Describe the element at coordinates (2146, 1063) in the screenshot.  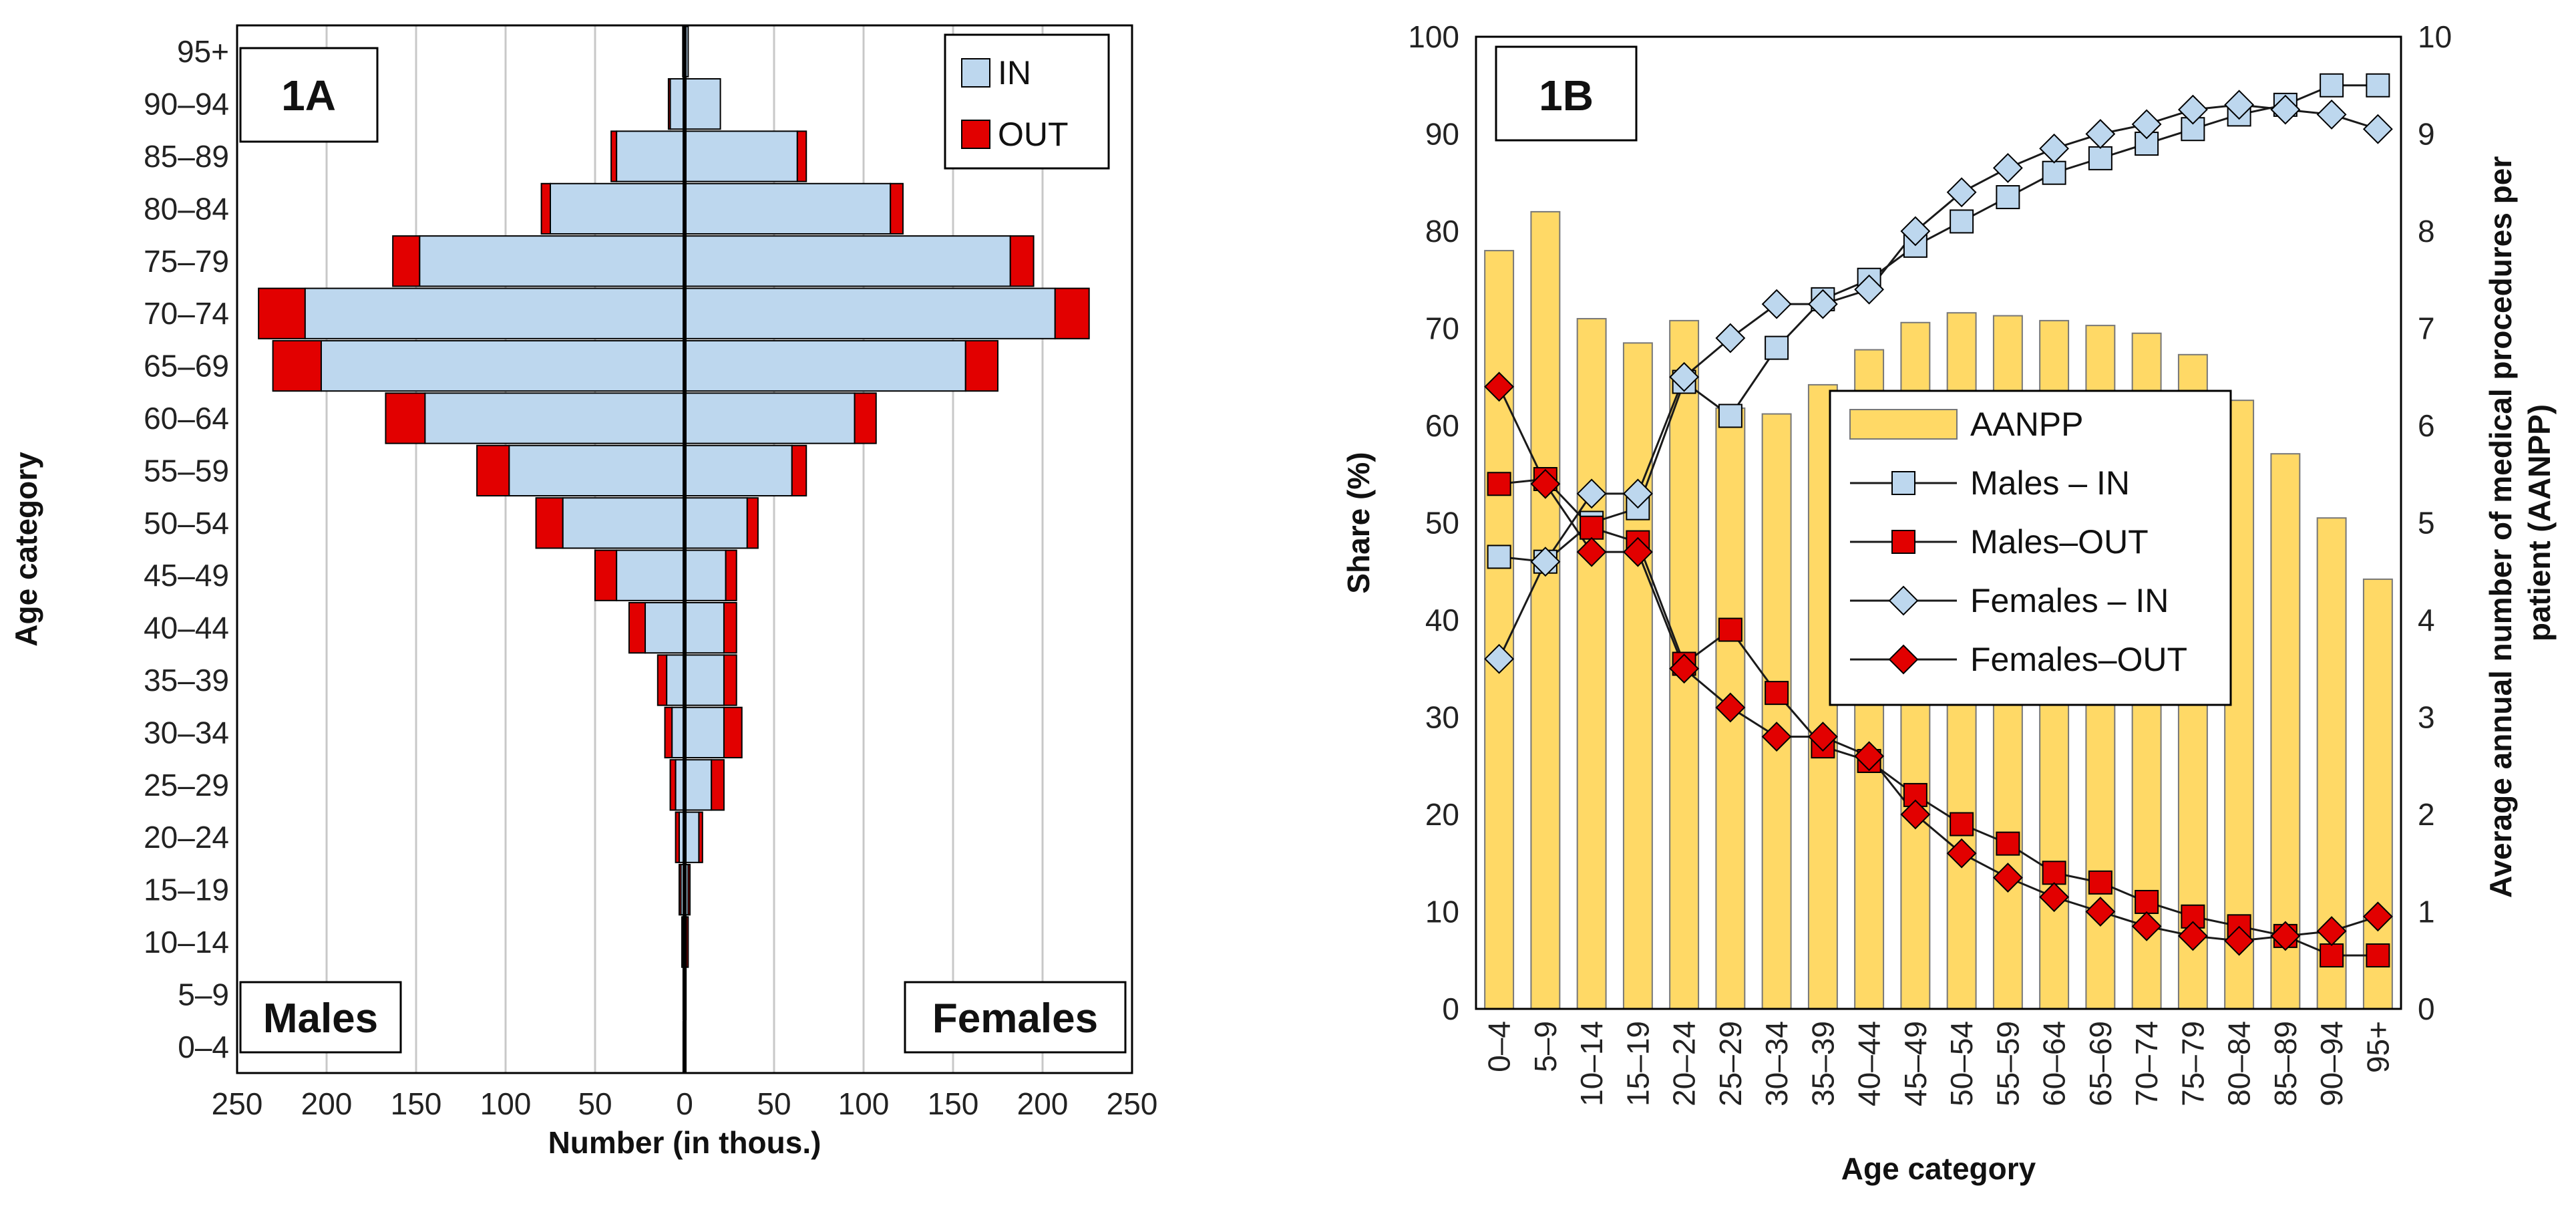
I see `chart-1b-x-tick-70-74: 70–74` at that location.